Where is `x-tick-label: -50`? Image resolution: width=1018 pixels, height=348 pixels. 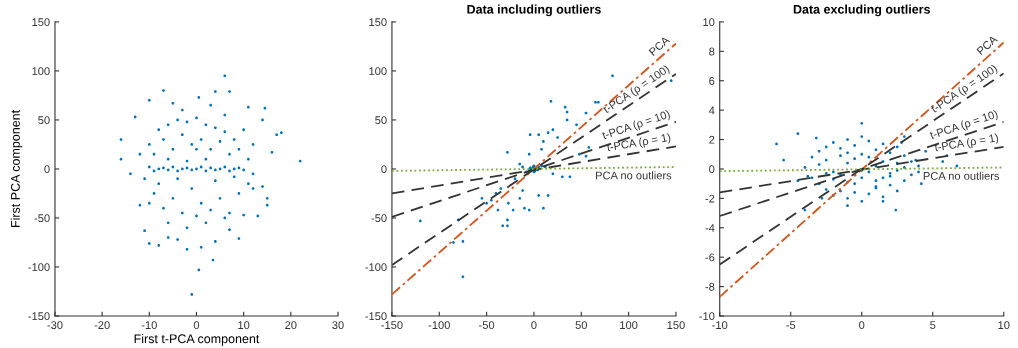
x-tick-label: -50 is located at coordinates (487, 325).